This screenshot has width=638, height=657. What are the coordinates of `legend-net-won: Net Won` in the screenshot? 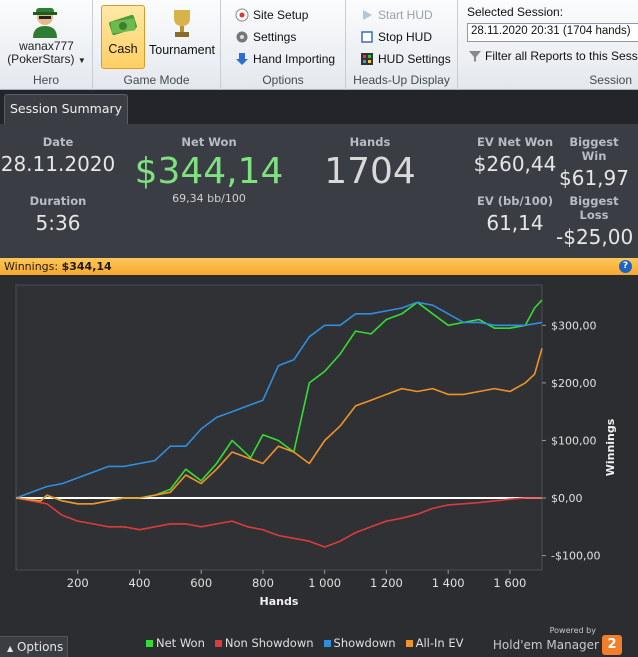 It's located at (175, 643).